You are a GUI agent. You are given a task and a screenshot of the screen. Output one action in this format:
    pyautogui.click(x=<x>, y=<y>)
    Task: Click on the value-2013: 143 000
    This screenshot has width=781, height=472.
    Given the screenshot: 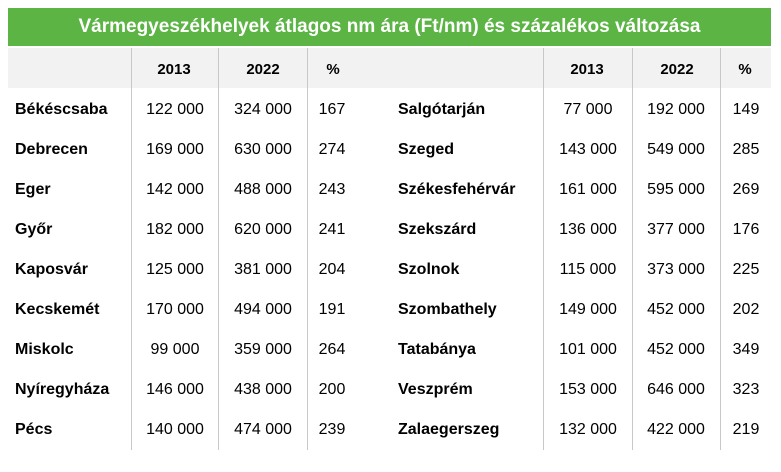 What is the action you would take?
    pyautogui.click(x=588, y=149)
    